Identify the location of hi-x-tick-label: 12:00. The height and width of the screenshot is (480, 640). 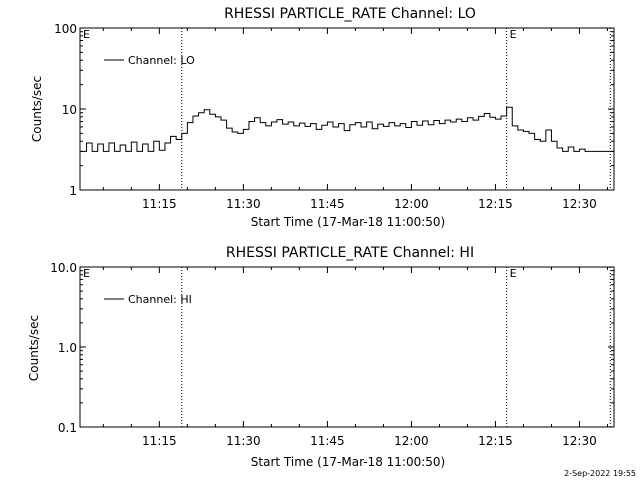
(411, 441).